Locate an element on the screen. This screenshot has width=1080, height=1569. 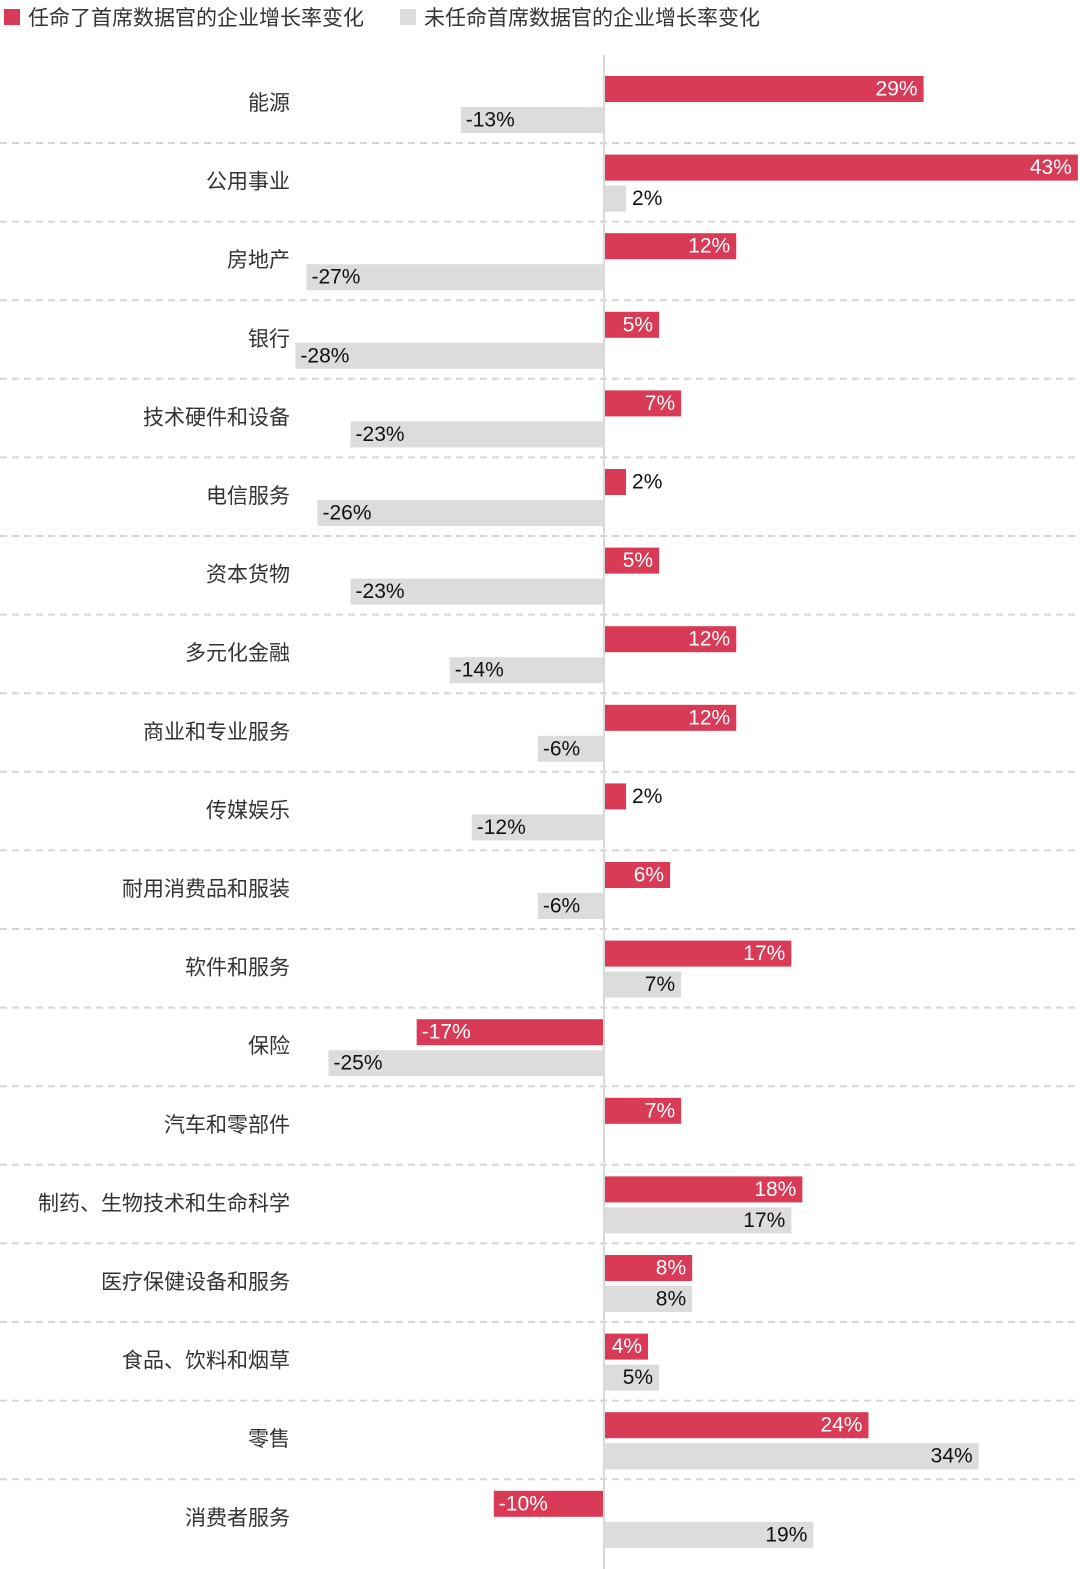
data-label: -13% is located at coordinates (490, 120).